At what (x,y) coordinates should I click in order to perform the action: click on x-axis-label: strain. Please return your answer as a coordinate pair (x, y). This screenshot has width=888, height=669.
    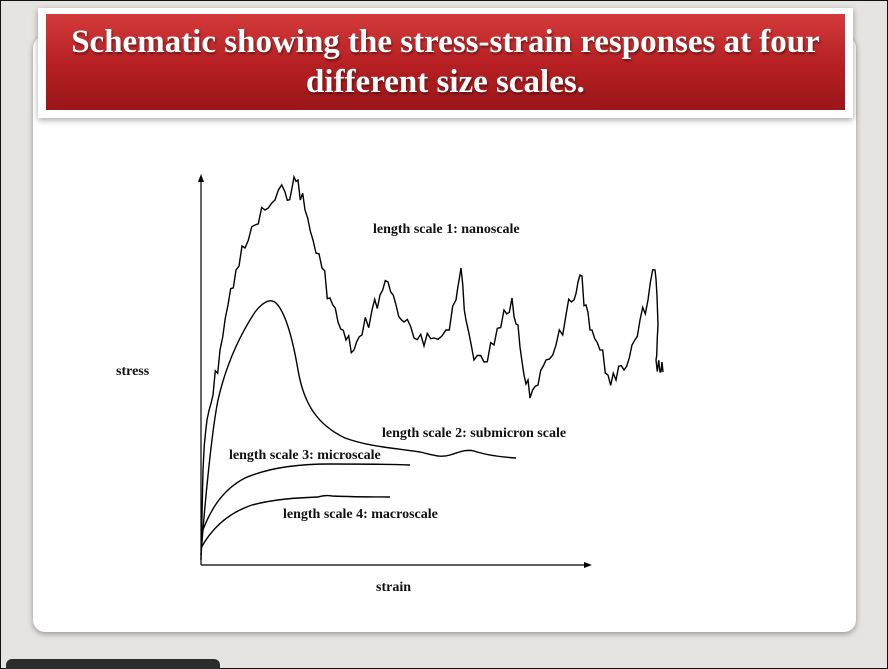
    Looking at the image, I should click on (393, 587).